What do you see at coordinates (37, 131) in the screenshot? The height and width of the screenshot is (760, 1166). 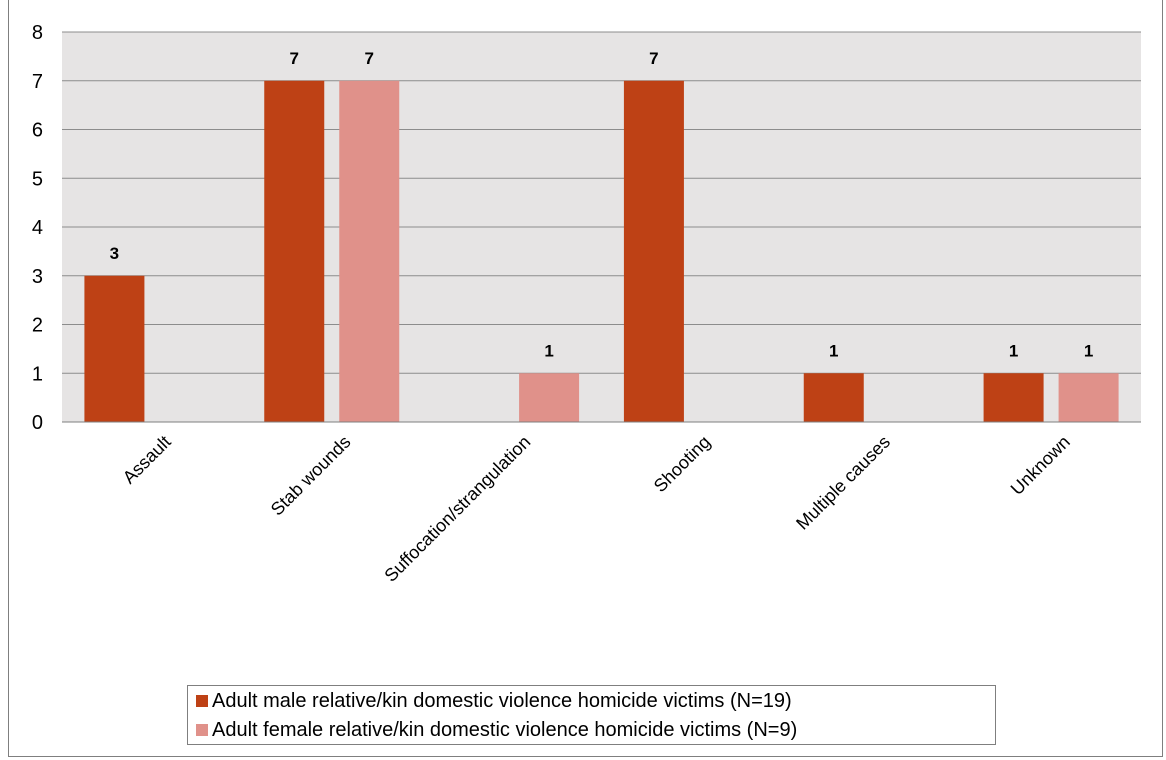 I see `y-tick-label-6: 6` at bounding box center [37, 131].